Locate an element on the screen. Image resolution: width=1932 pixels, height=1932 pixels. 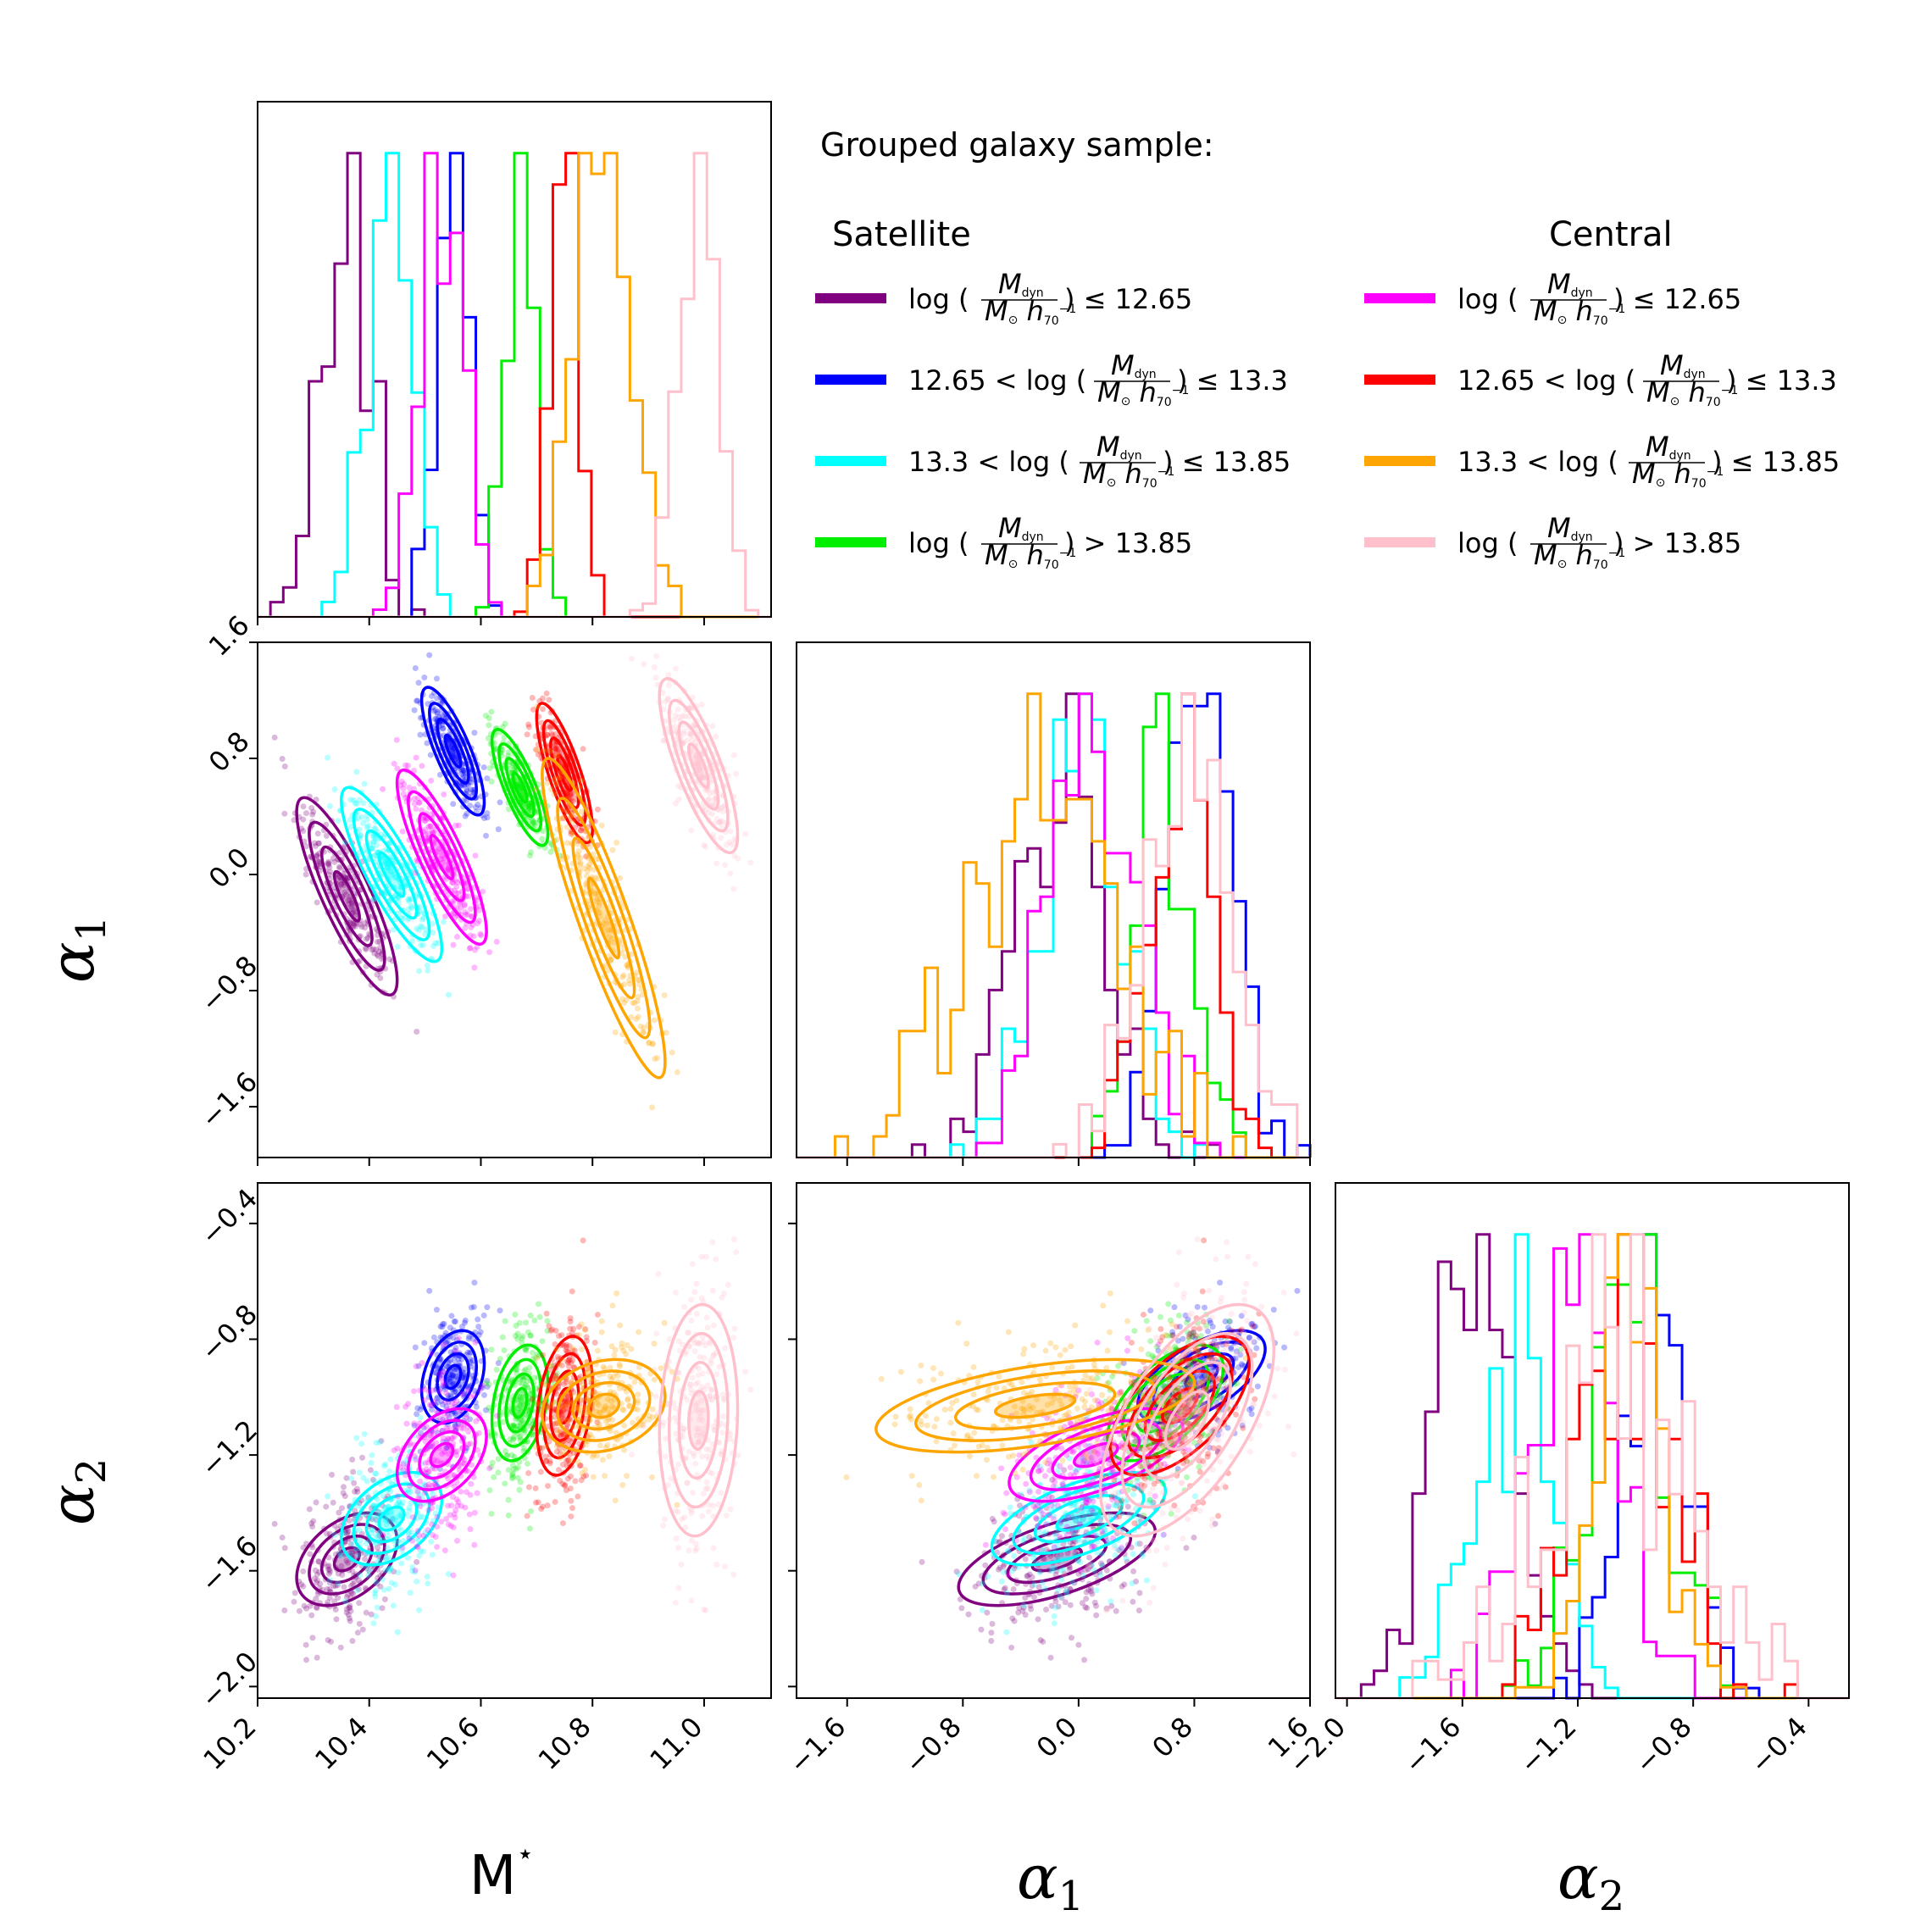
scatter-panel-alpha1-alpha2 is located at coordinates (1053, 1440).